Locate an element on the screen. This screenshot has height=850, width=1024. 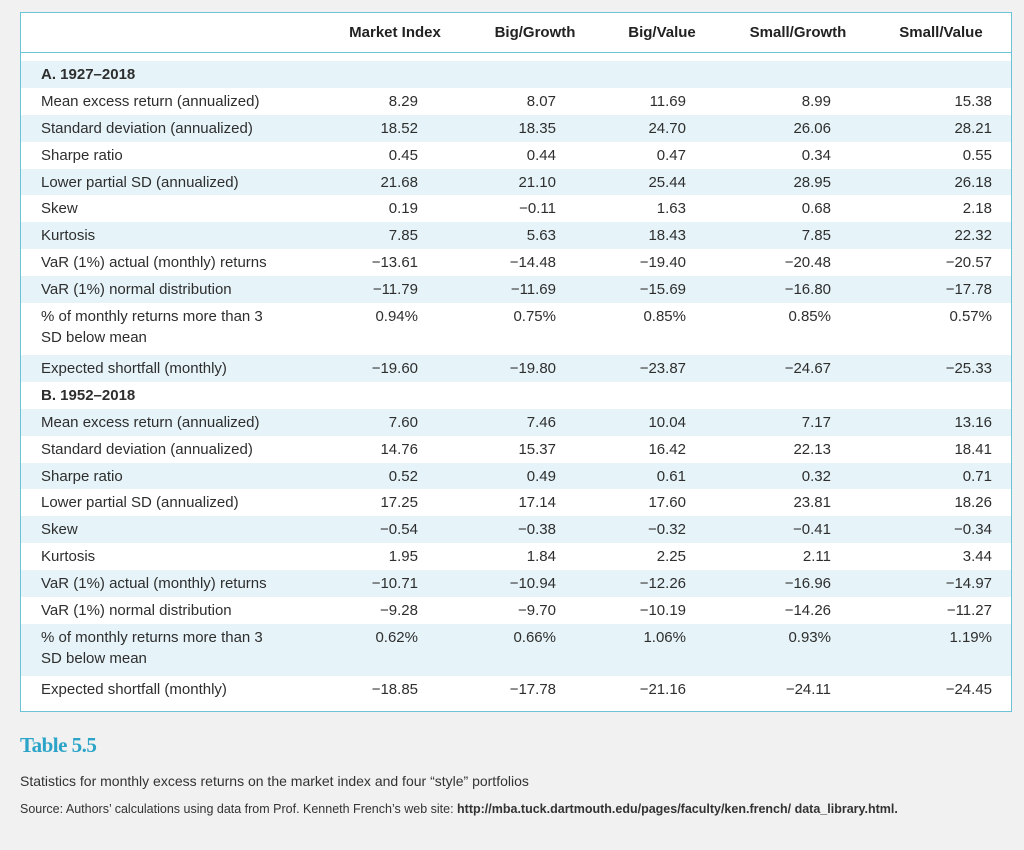
cell-value: −20.48 is located at coordinates (807, 263).